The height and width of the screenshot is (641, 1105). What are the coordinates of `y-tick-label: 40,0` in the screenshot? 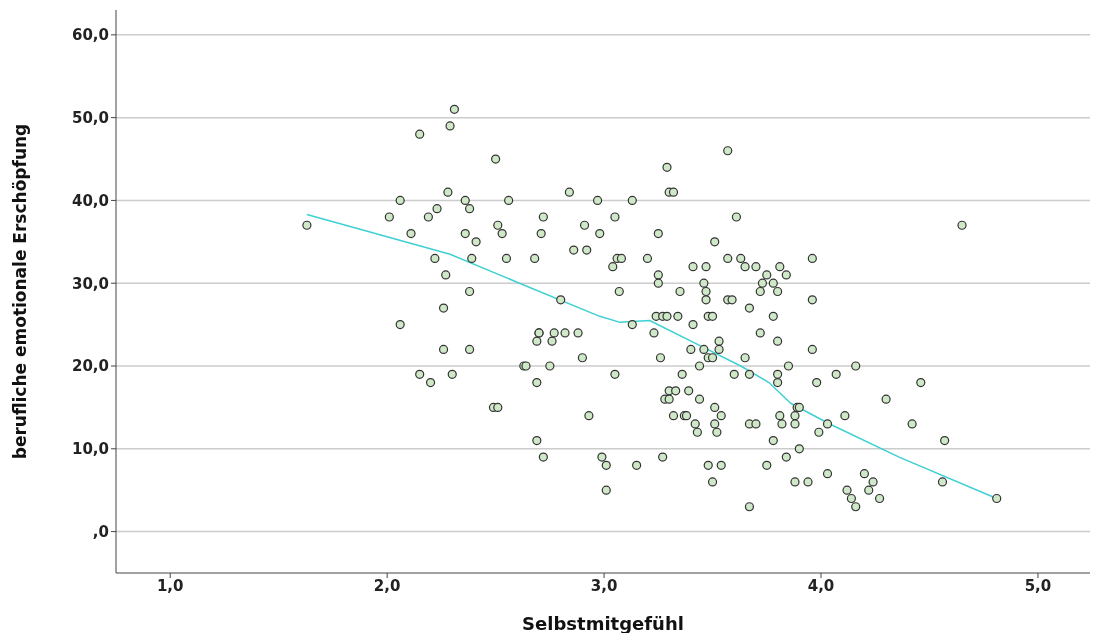 It's located at (90, 200).